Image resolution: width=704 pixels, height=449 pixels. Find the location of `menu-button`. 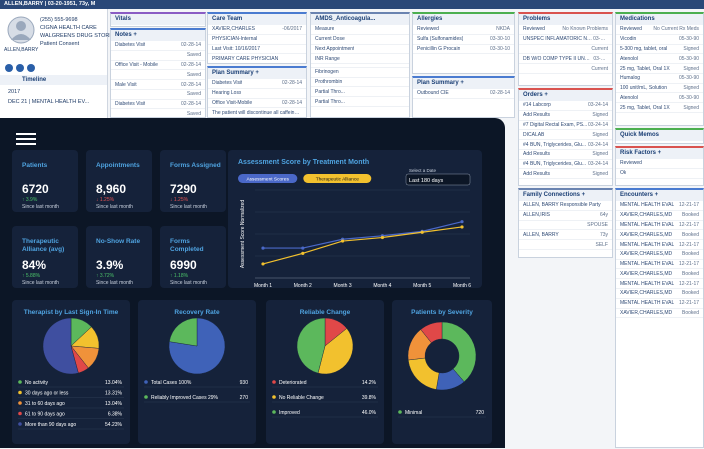

menu-button is located at coordinates (26, 139).